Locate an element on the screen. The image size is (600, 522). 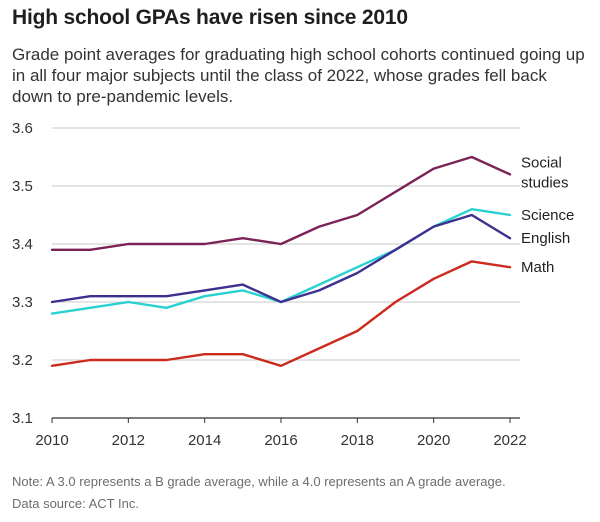
series-label-english: English is located at coordinates (545, 238).